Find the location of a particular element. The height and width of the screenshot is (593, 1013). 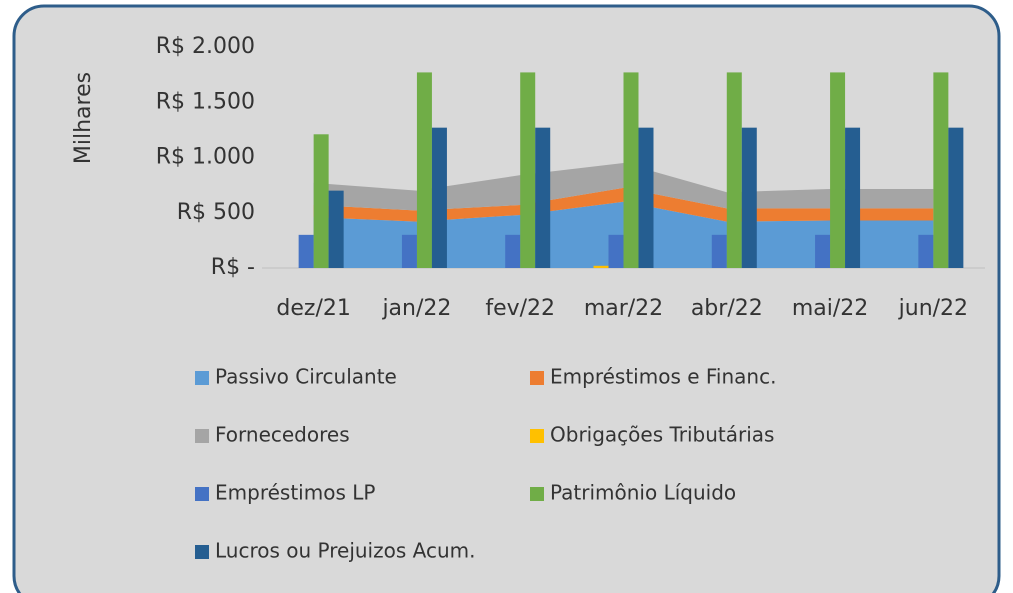

y-tick-label: R$ - is located at coordinates (233, 267).